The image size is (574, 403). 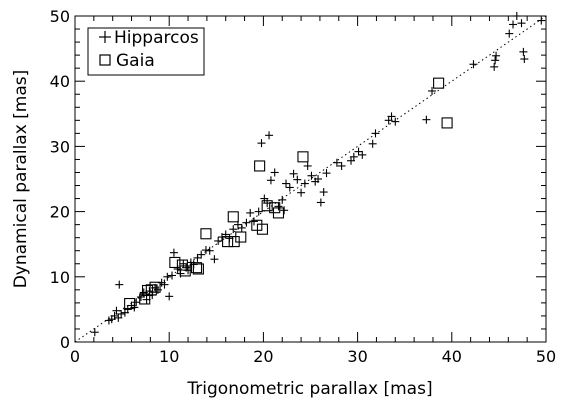 I want to click on y-tick-label: 20, so click(x=60, y=212).